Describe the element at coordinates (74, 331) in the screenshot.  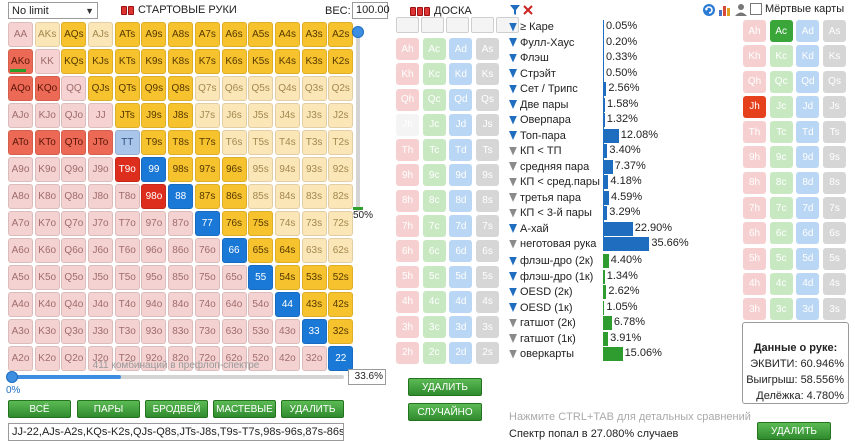
I see `hand-cell-Q3o: Q3o` at that location.